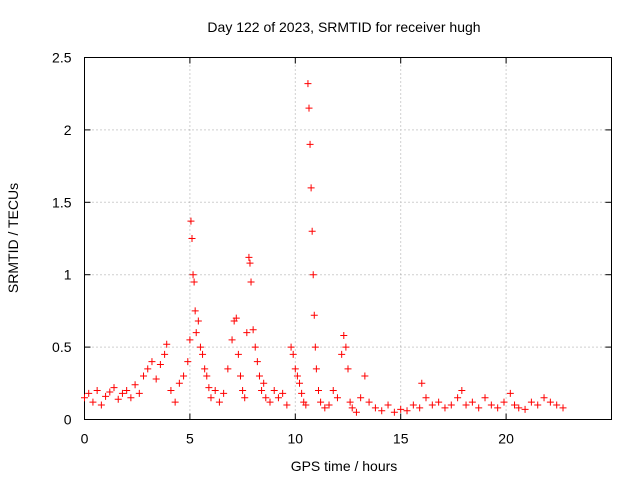 This screenshot has width=640, height=480. Describe the element at coordinates (190, 439) in the screenshot. I see `x-tick-label: 5` at that location.